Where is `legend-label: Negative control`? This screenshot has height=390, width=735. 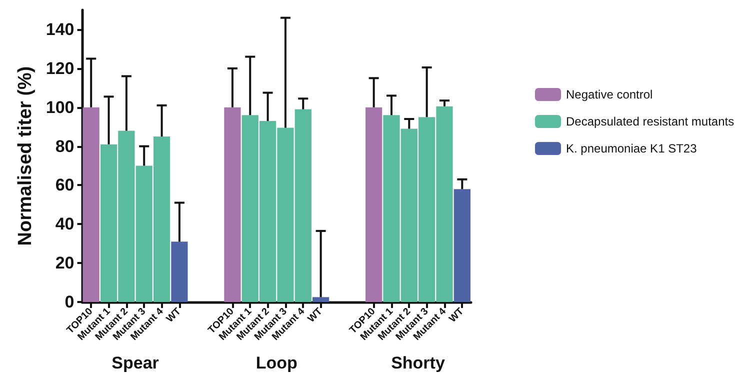
legend-label: Negative control is located at coordinates (609, 95).